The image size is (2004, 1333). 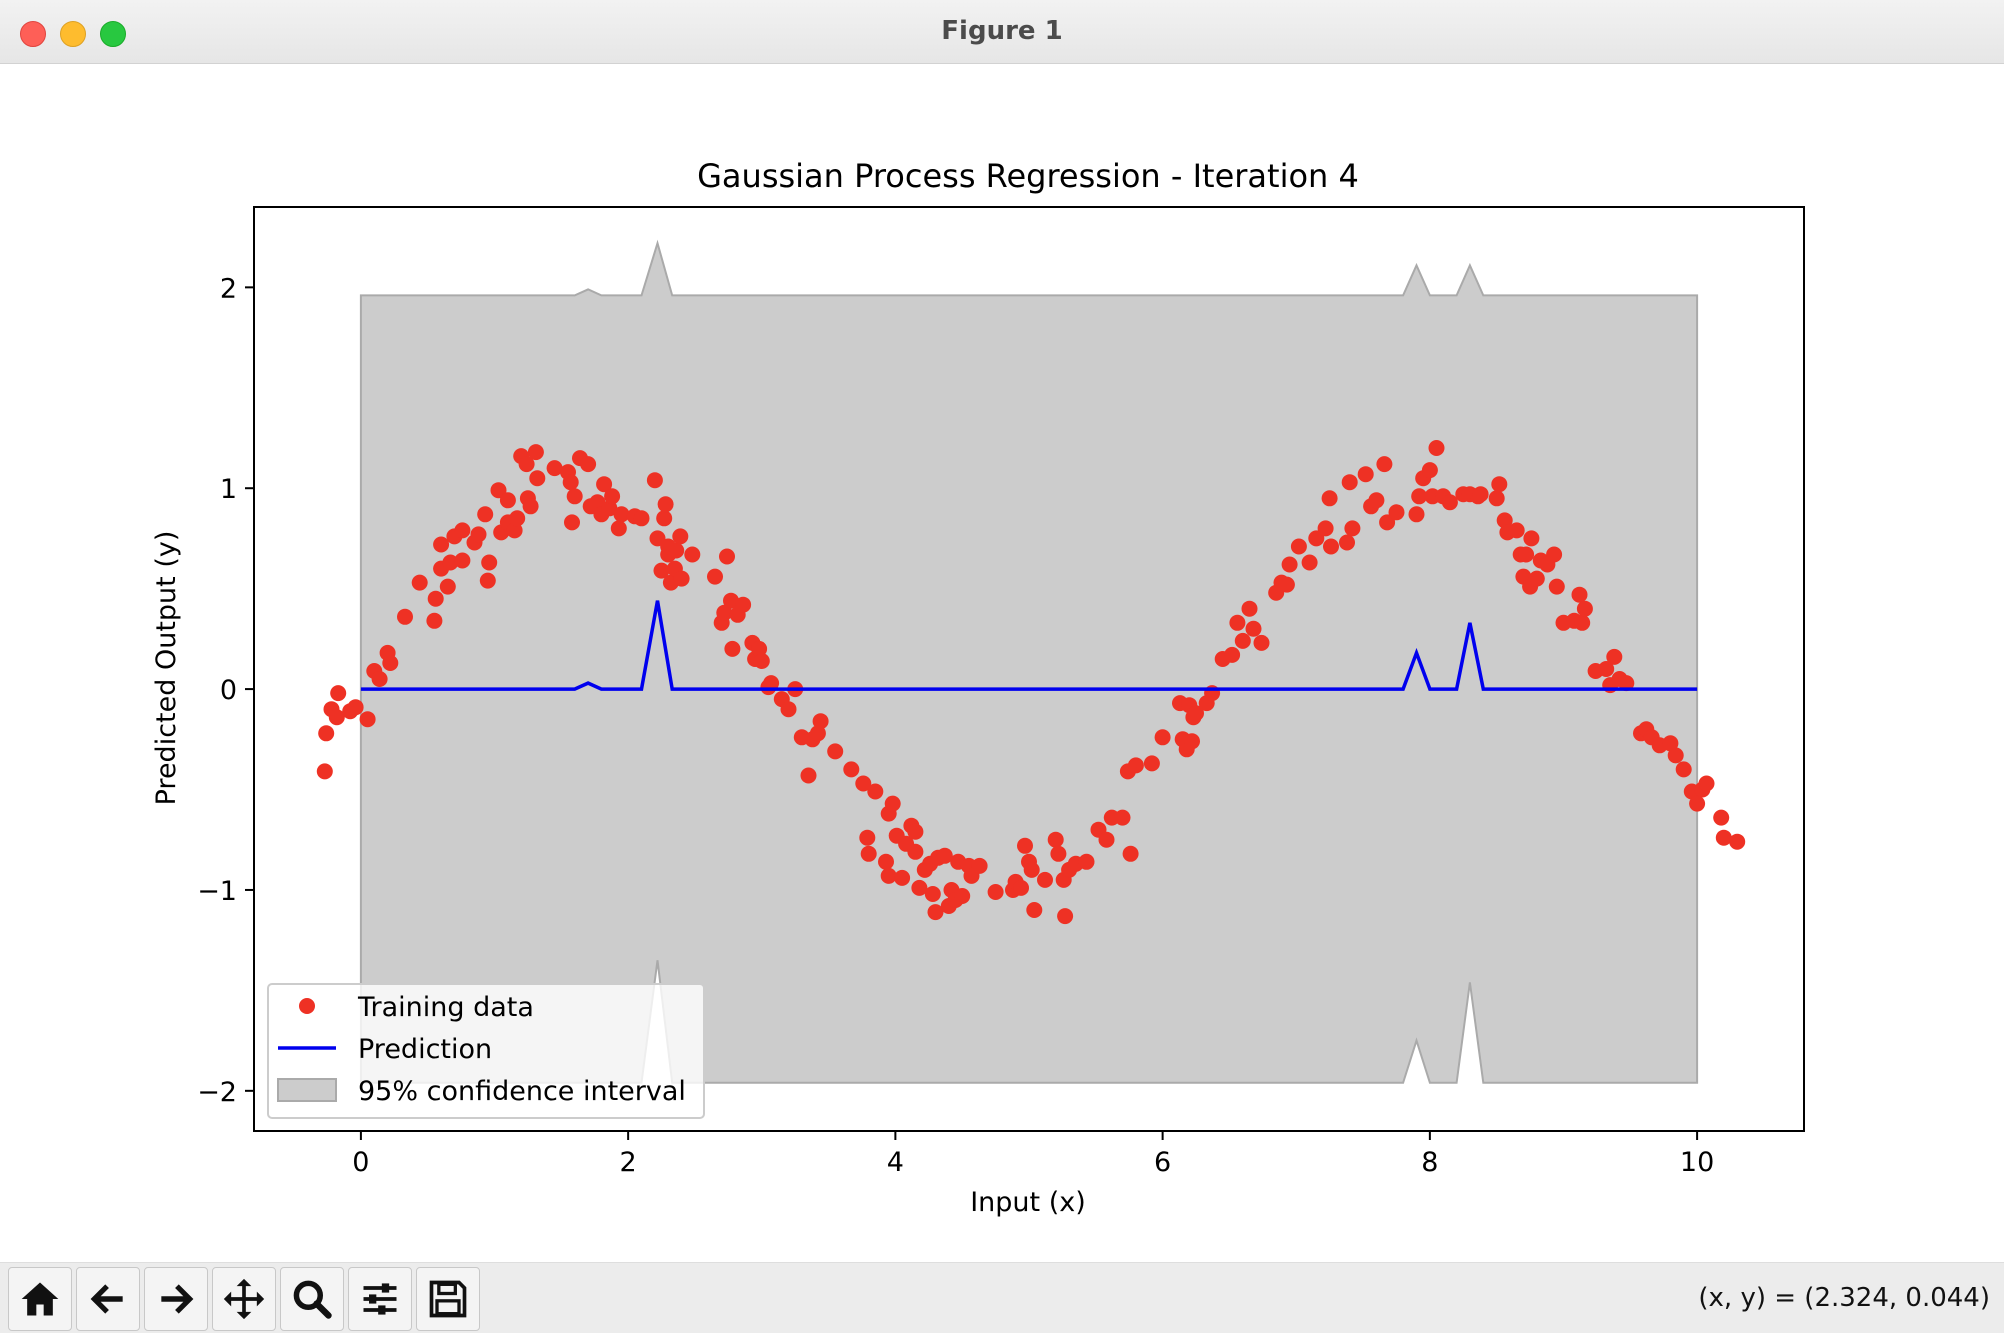 What do you see at coordinates (228, 690) in the screenshot?
I see `y-tick-label: 0` at bounding box center [228, 690].